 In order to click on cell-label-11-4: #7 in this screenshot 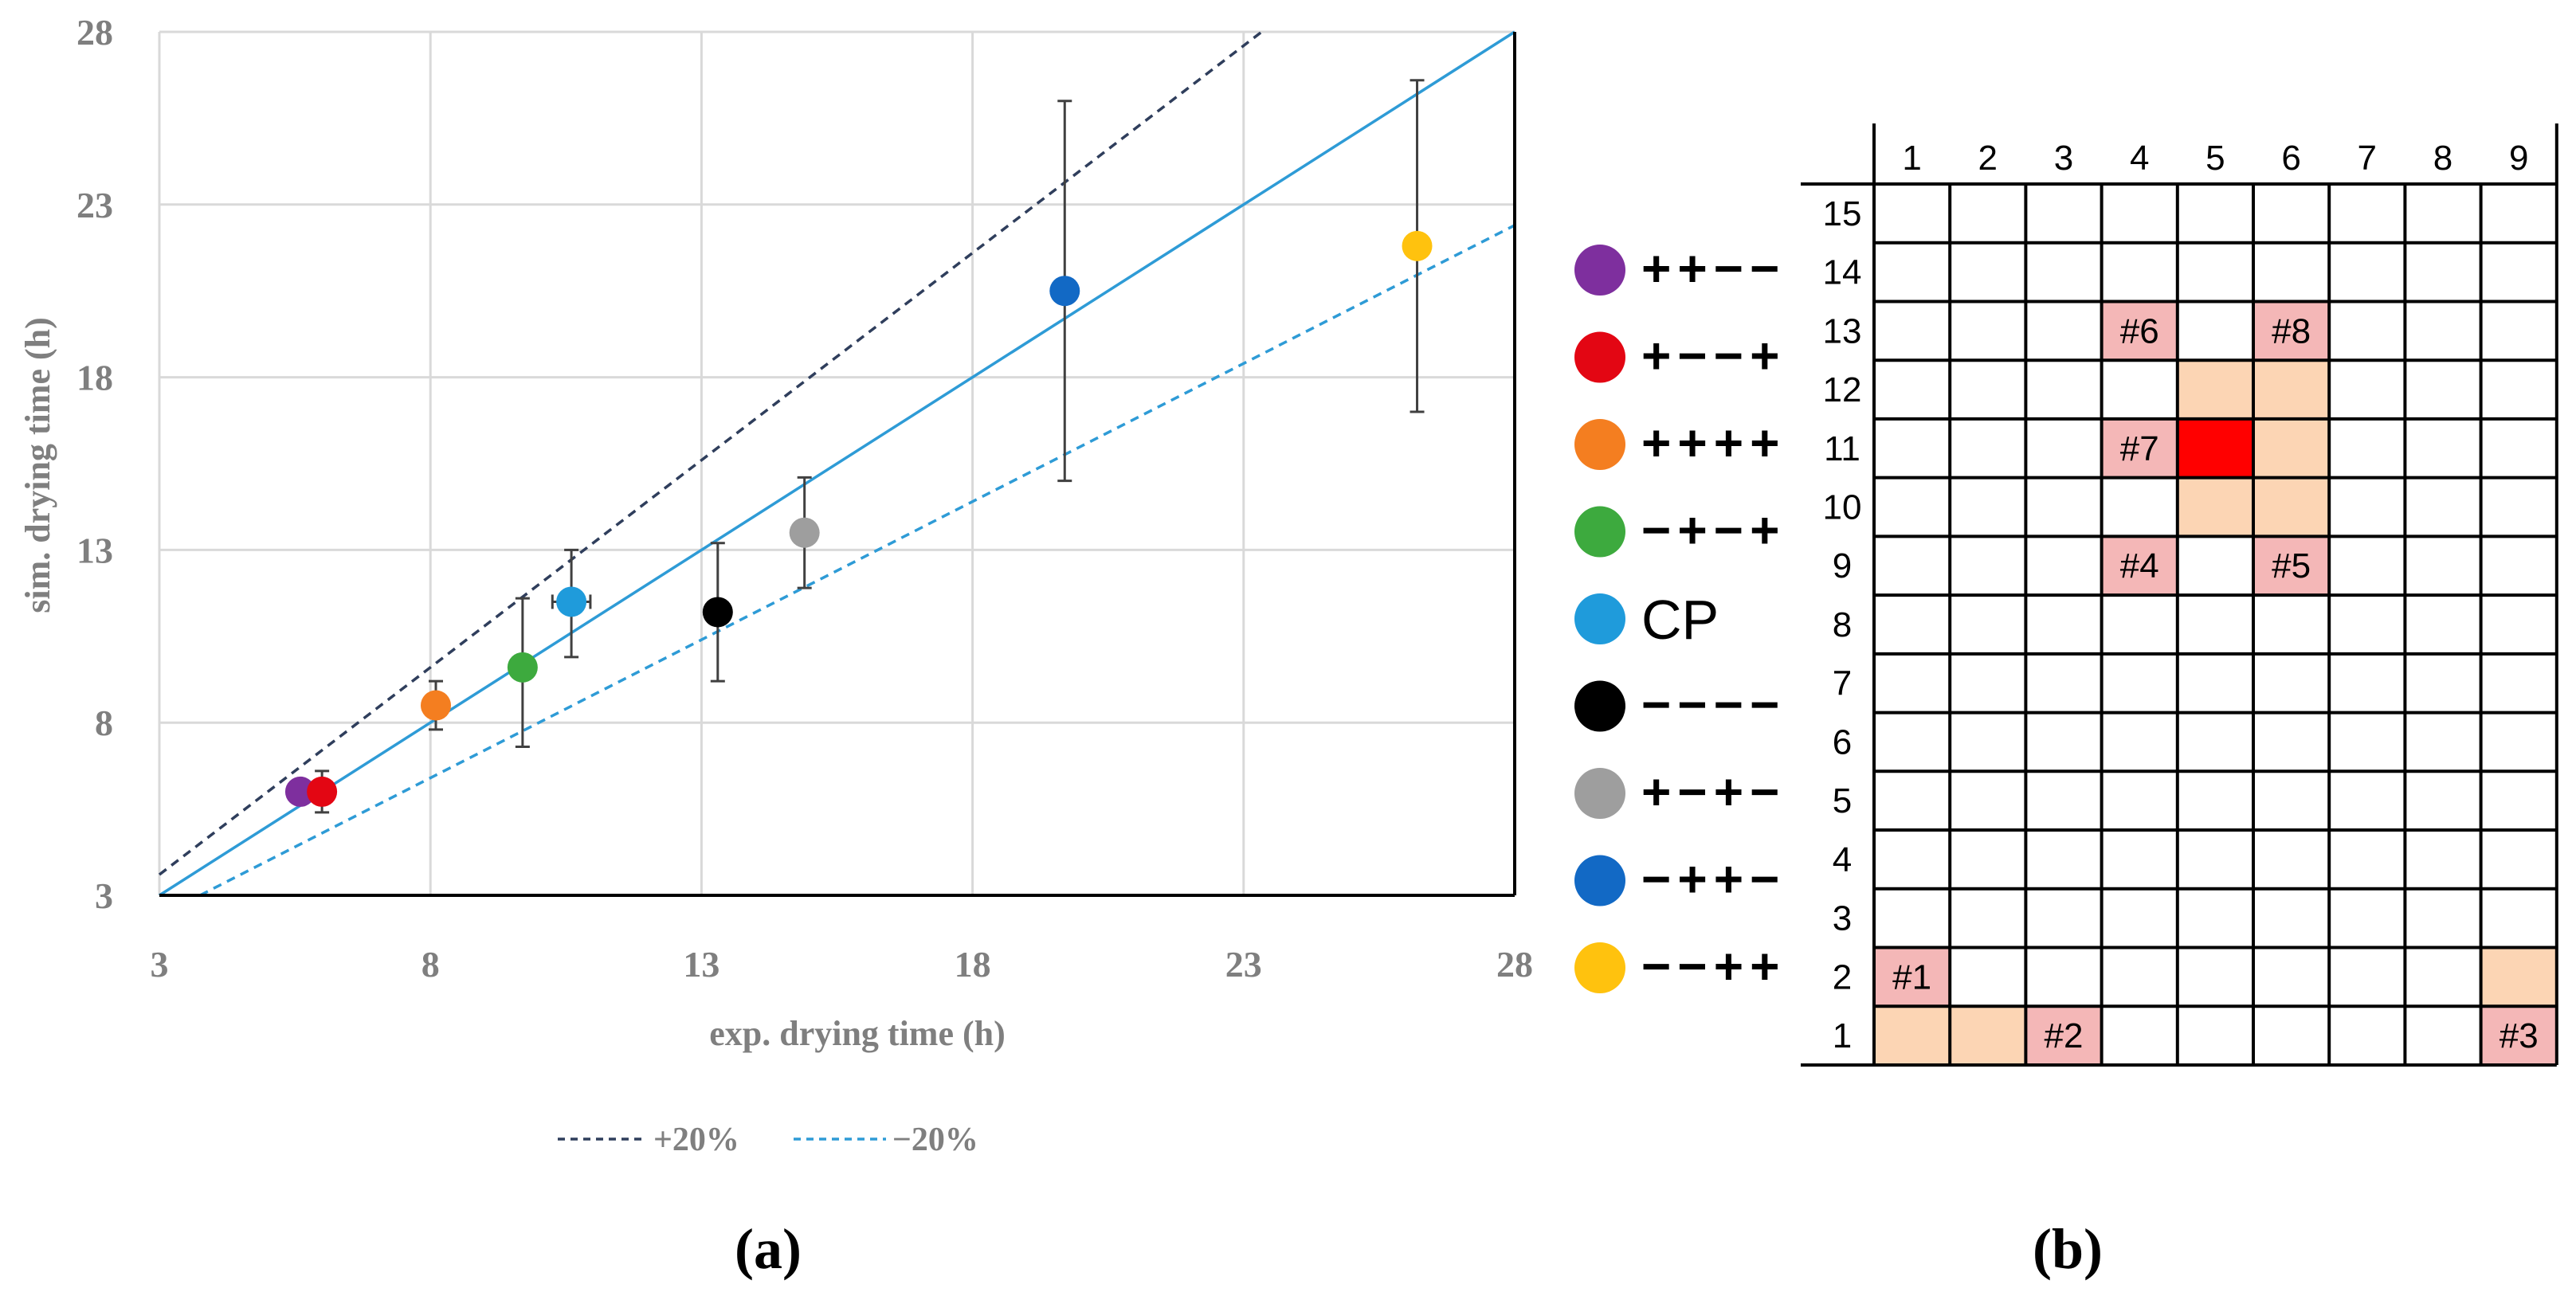, I will do `click(2139, 448)`.